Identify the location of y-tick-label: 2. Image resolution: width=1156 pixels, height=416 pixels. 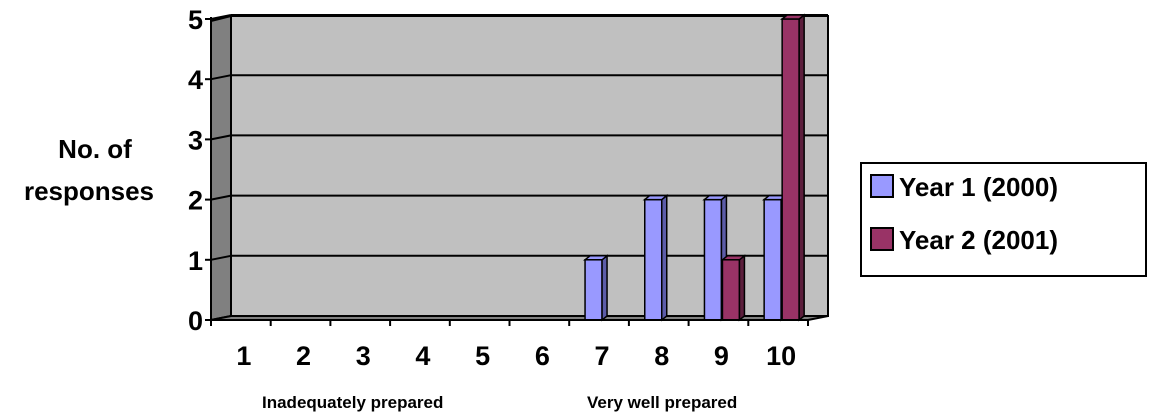
(195, 201).